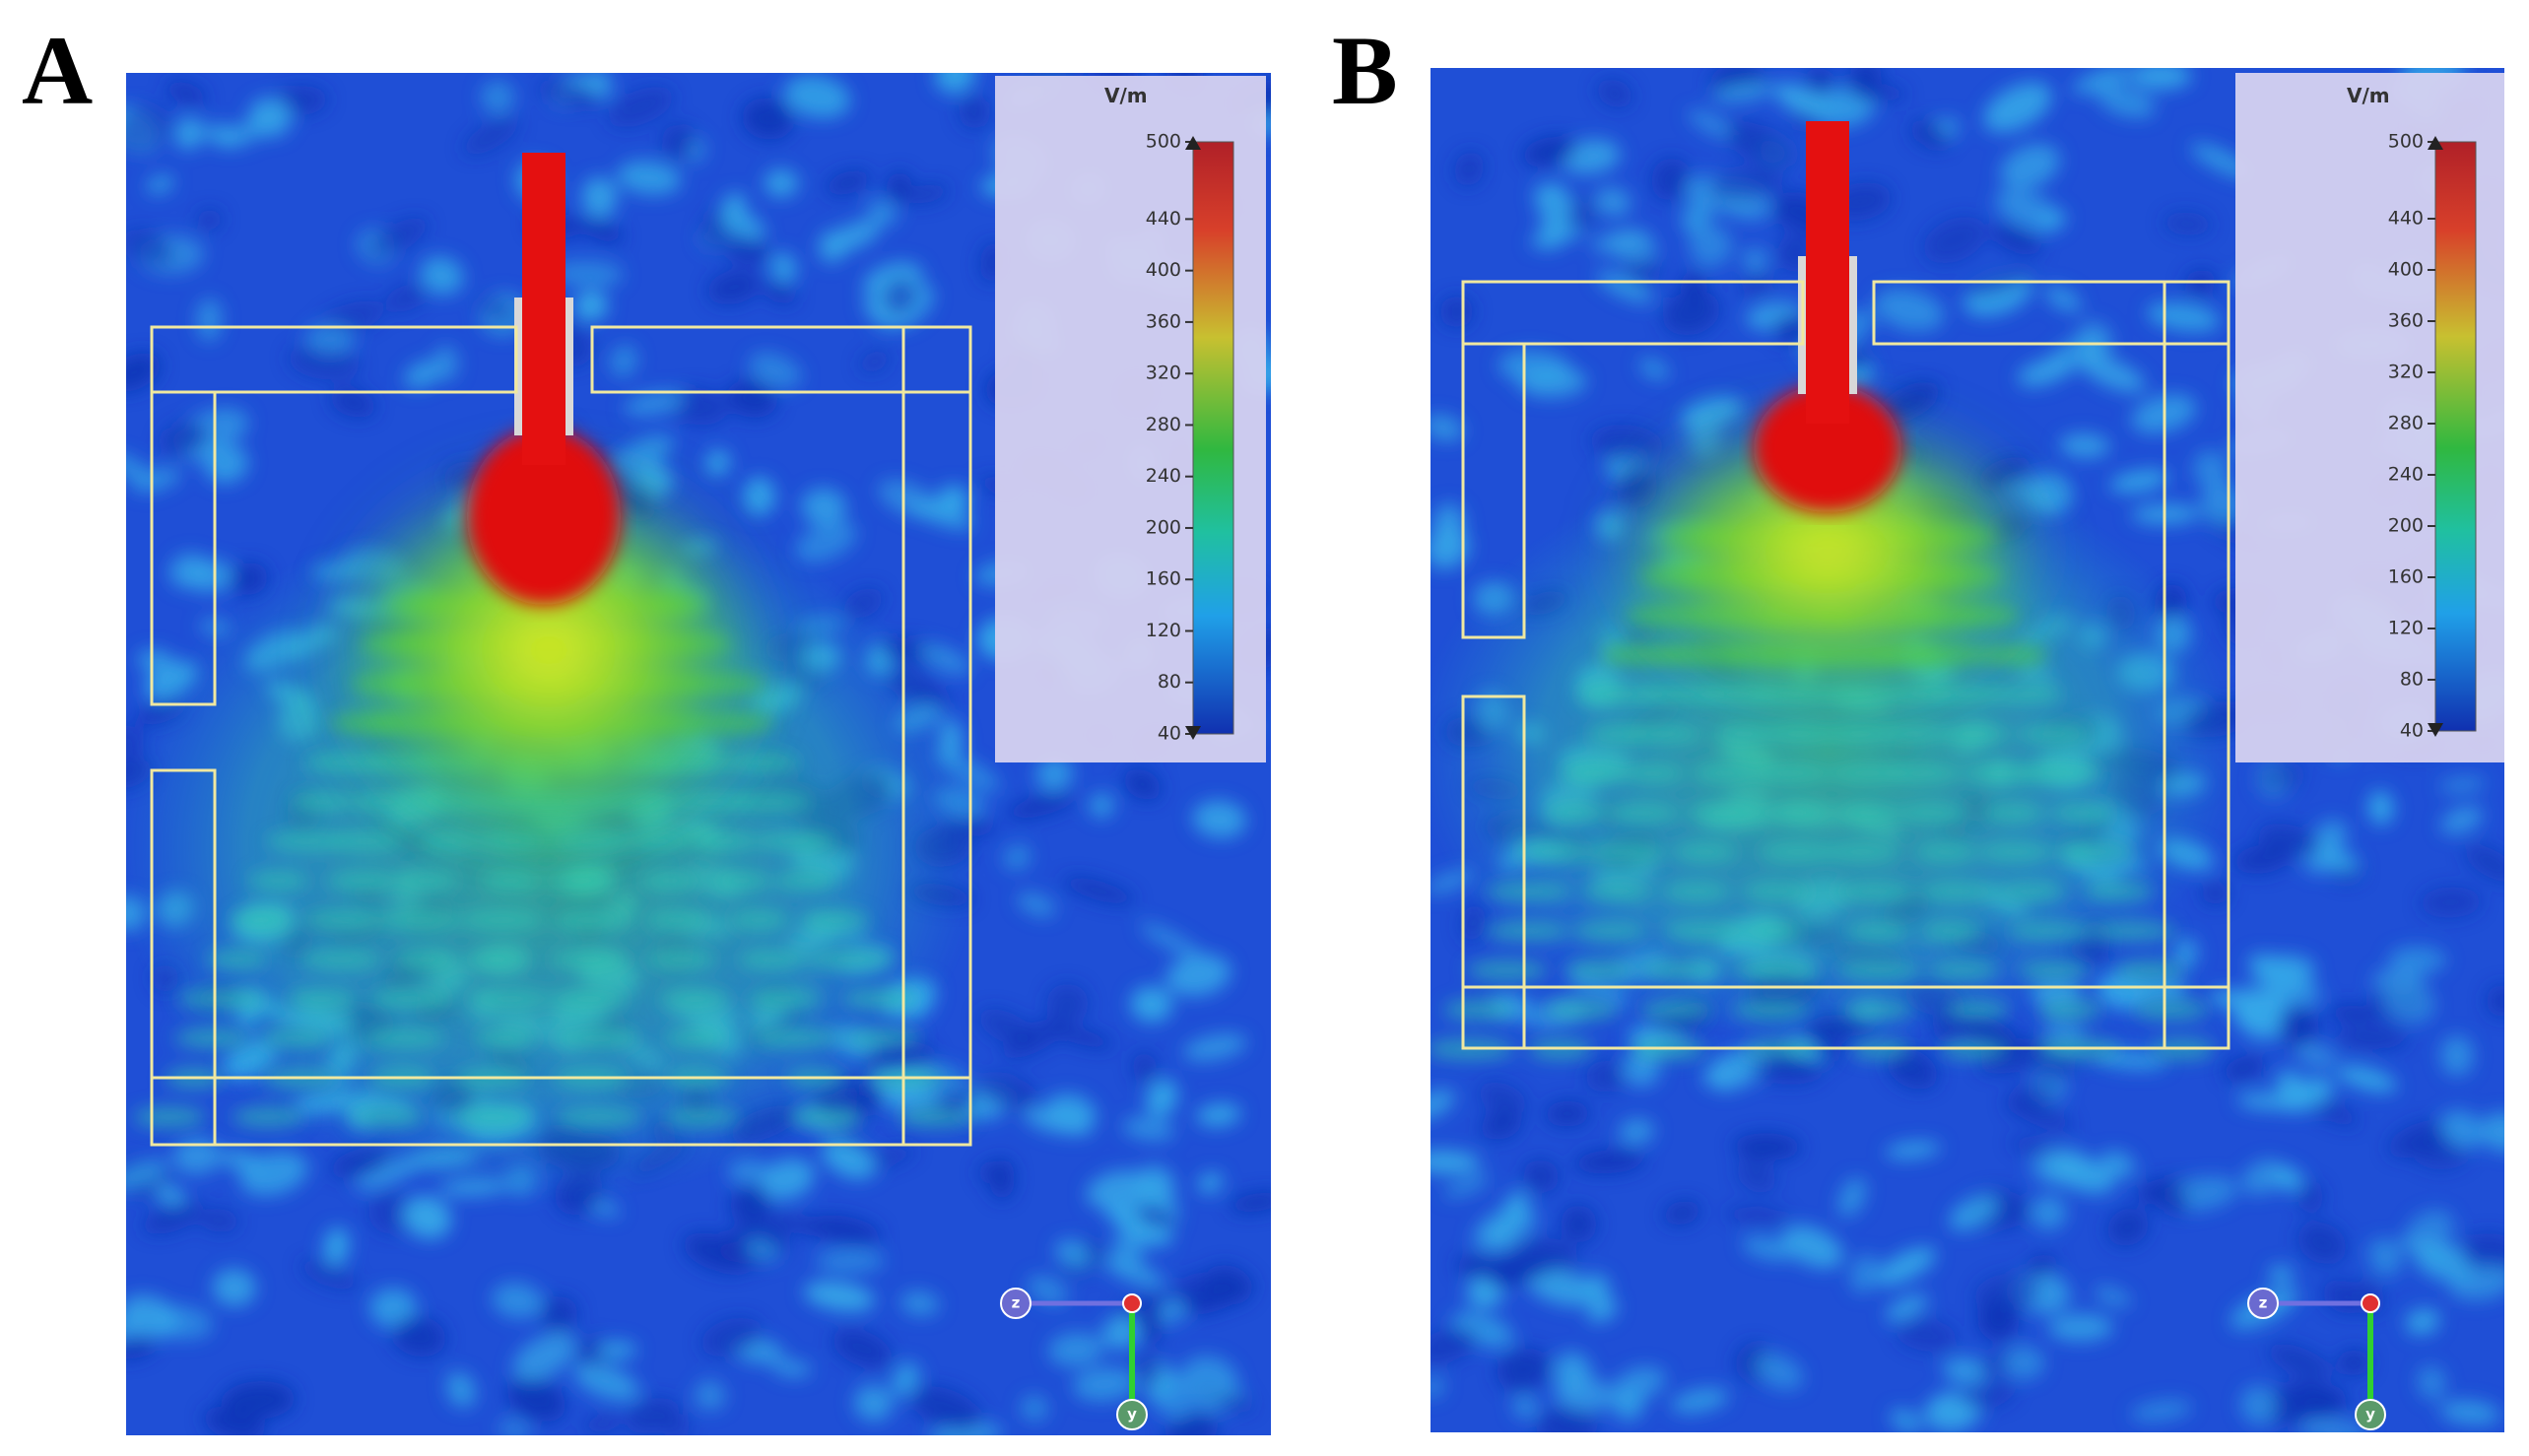 Image resolution: width=2529 pixels, height=1456 pixels. What do you see at coordinates (183, 548) in the screenshot?
I see `structure-outline` at bounding box center [183, 548].